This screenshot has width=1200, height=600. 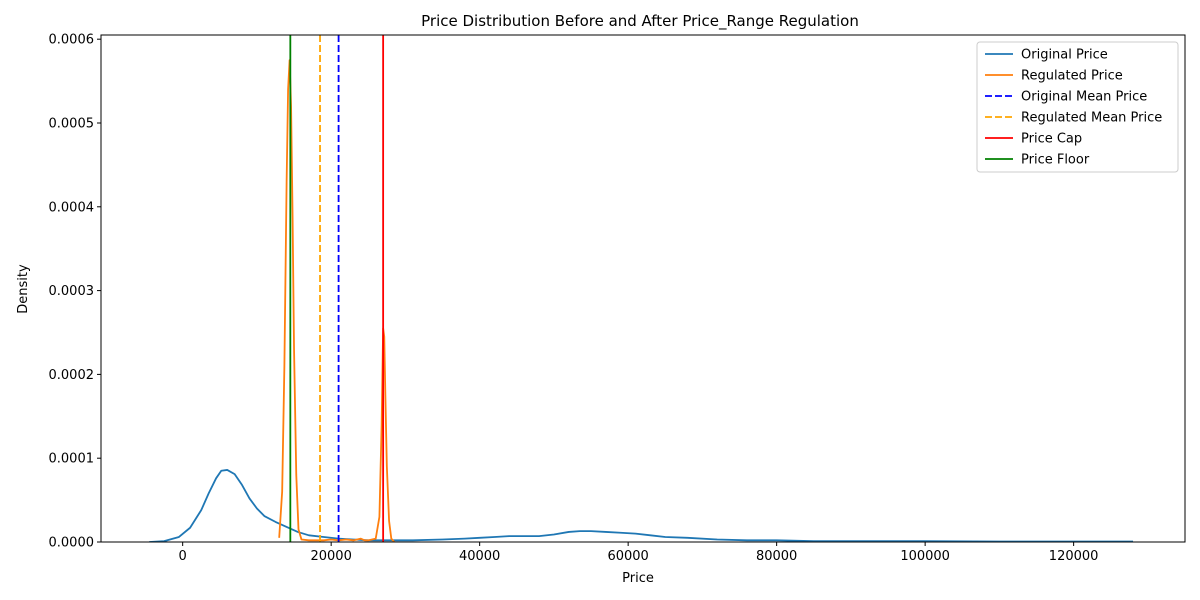 I want to click on y-tick-label: 0.0000, so click(x=72, y=543).